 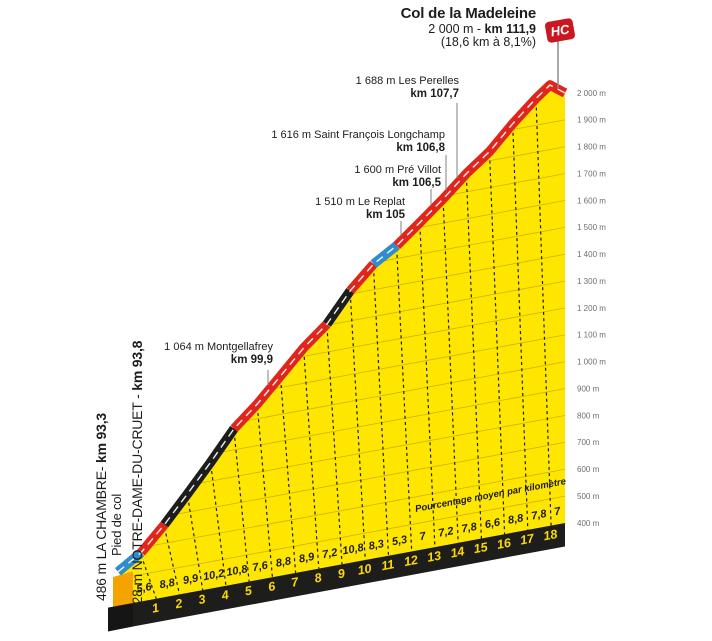 What do you see at coordinates (376, 545) in the screenshot?
I see `gradient-value: 8,3` at bounding box center [376, 545].